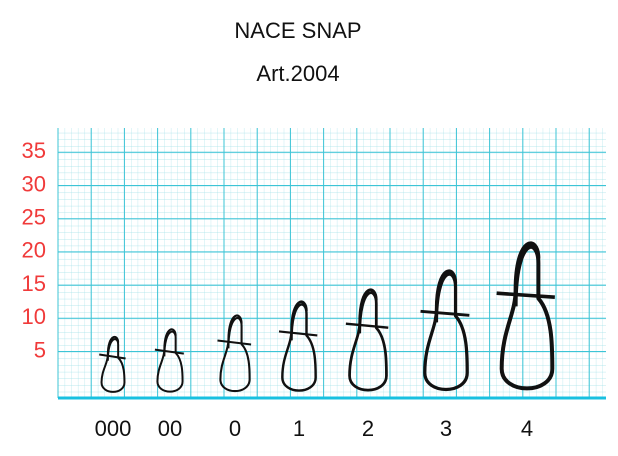  Describe the element at coordinates (170, 428) in the screenshot. I see `x-tick-label: 00` at that location.